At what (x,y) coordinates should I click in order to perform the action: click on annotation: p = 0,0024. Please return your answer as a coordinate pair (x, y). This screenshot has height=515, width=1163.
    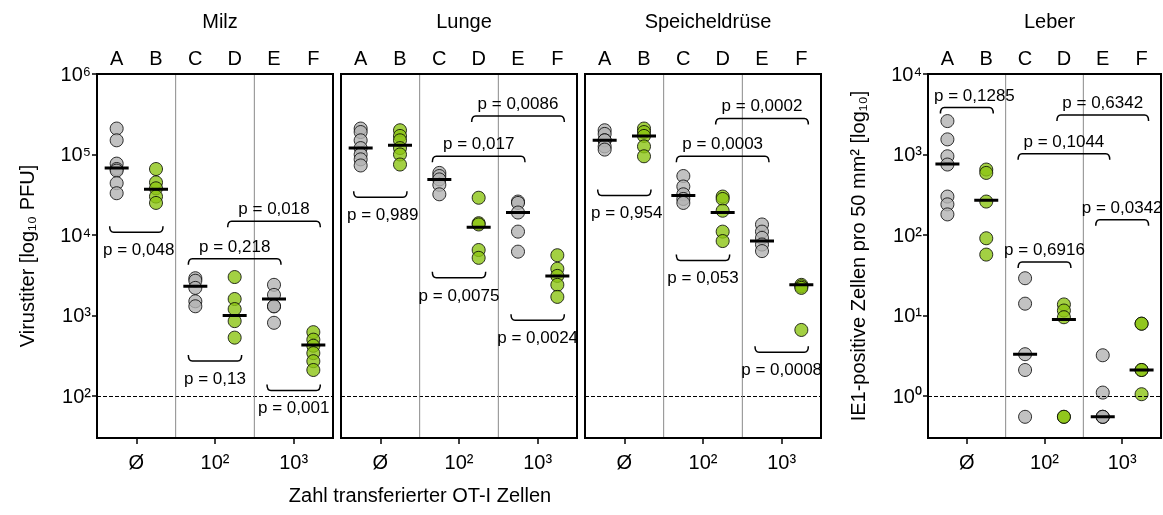
    Looking at the image, I should click on (538, 338).